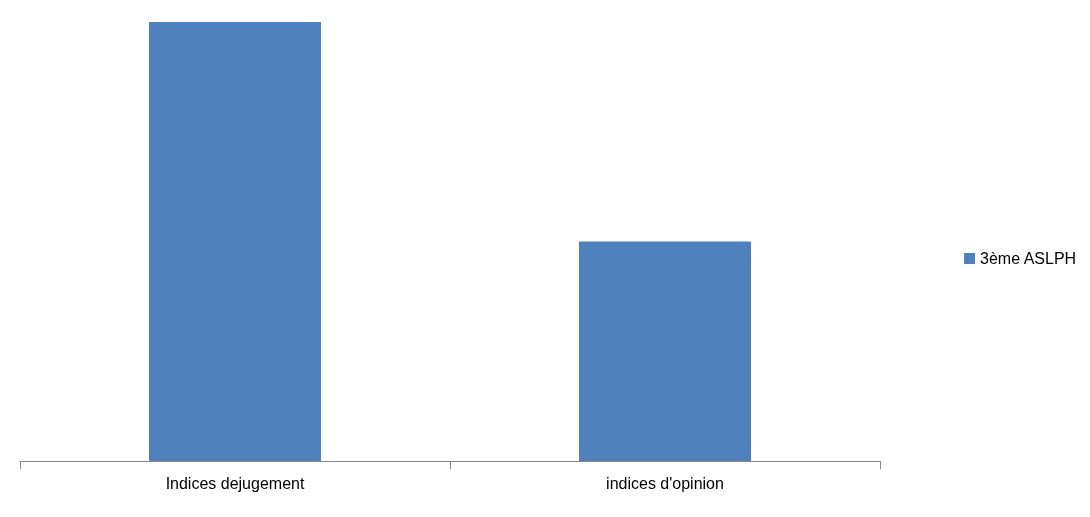  I want to click on legend-label: 3ème ASLPH, so click(1028, 258).